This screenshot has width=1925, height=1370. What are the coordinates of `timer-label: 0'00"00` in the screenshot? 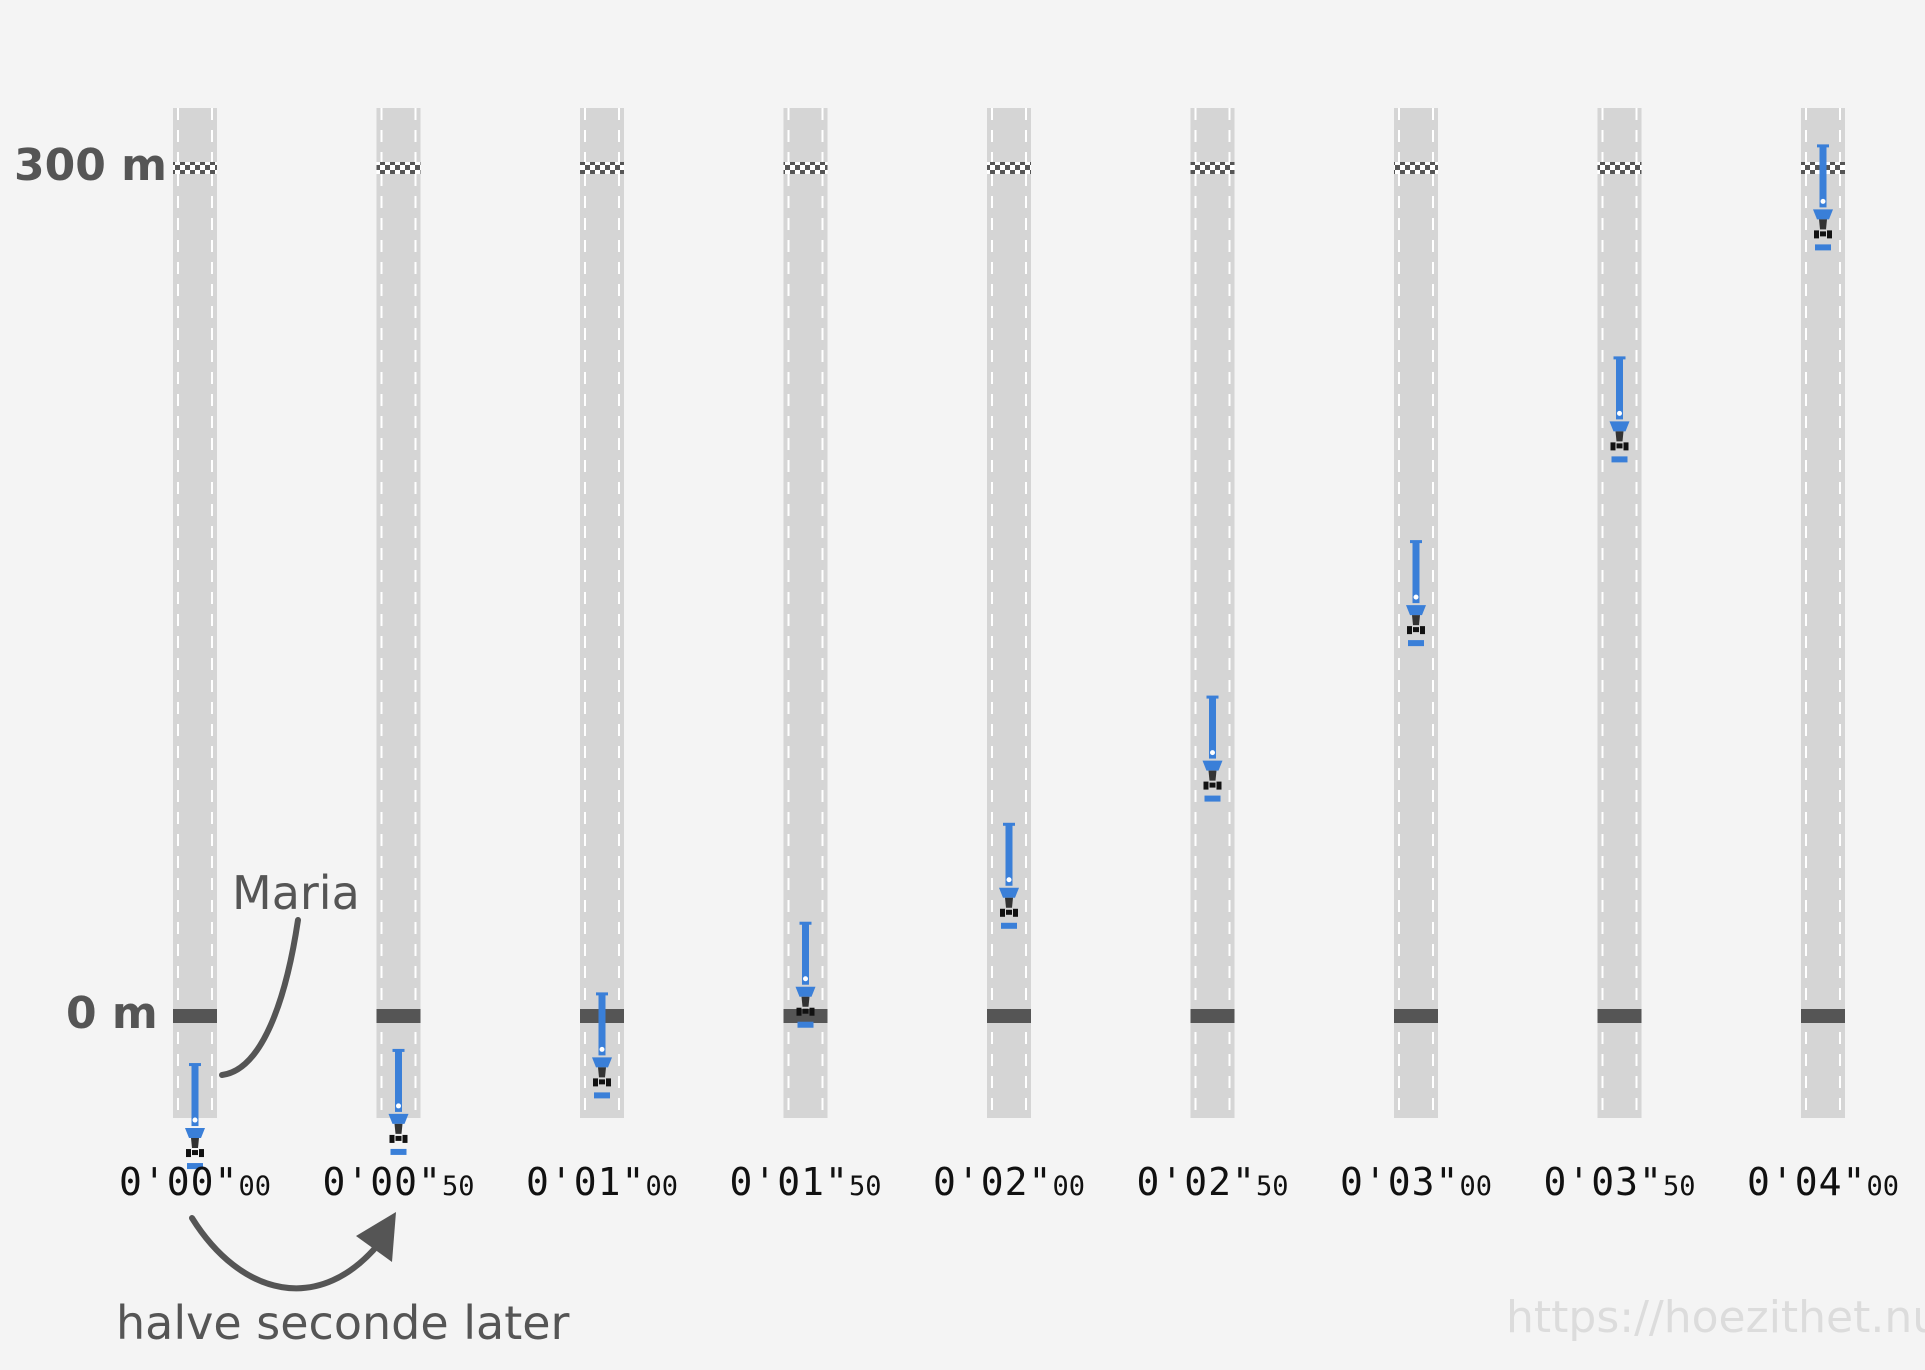 It's located at (195, 1182).